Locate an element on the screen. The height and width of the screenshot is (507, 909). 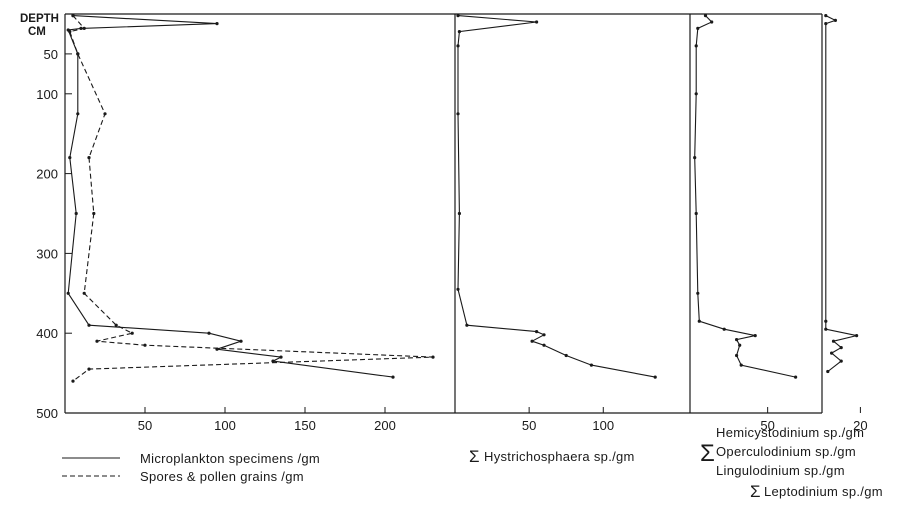
lingulodinium-label: Lingulodinium sp./gm is located at coordinates (780, 470).